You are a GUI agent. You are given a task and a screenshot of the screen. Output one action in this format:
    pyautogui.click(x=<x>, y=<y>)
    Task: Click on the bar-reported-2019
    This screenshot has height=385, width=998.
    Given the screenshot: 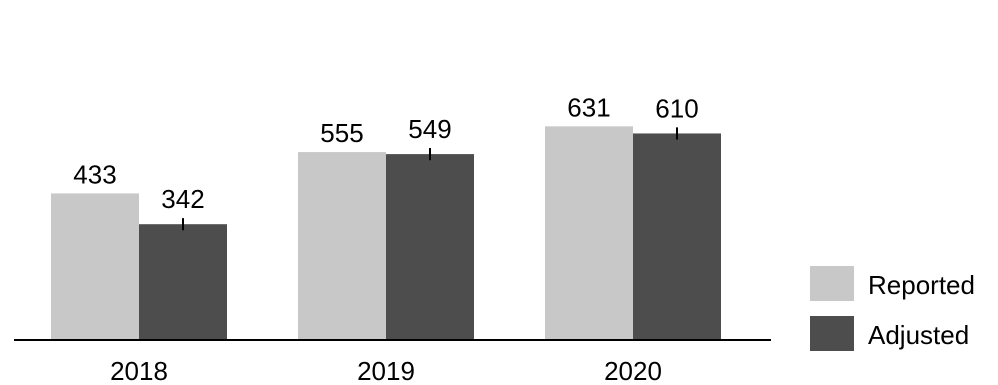 What is the action you would take?
    pyautogui.click(x=342, y=246)
    